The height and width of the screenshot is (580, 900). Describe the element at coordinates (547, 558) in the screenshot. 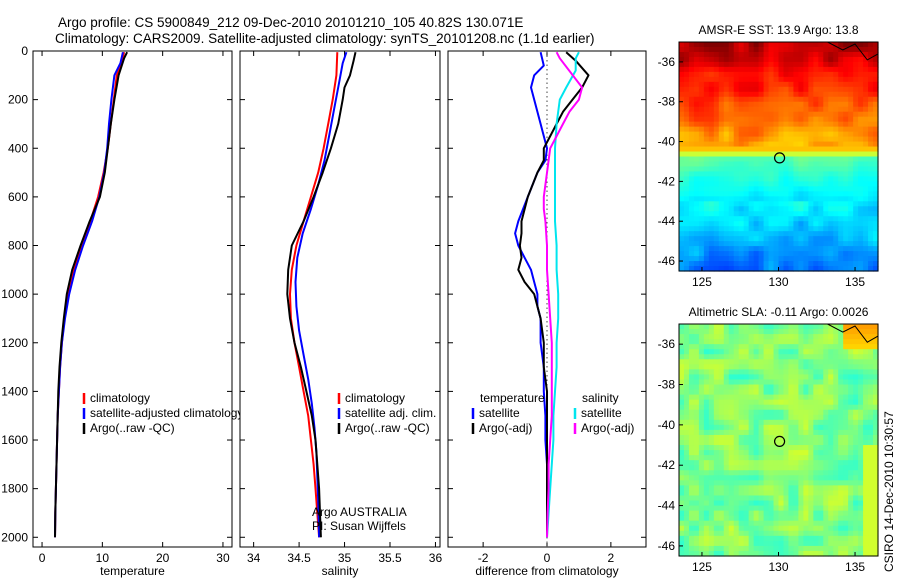

I see `difference-xtick-label-1: 0` at that location.